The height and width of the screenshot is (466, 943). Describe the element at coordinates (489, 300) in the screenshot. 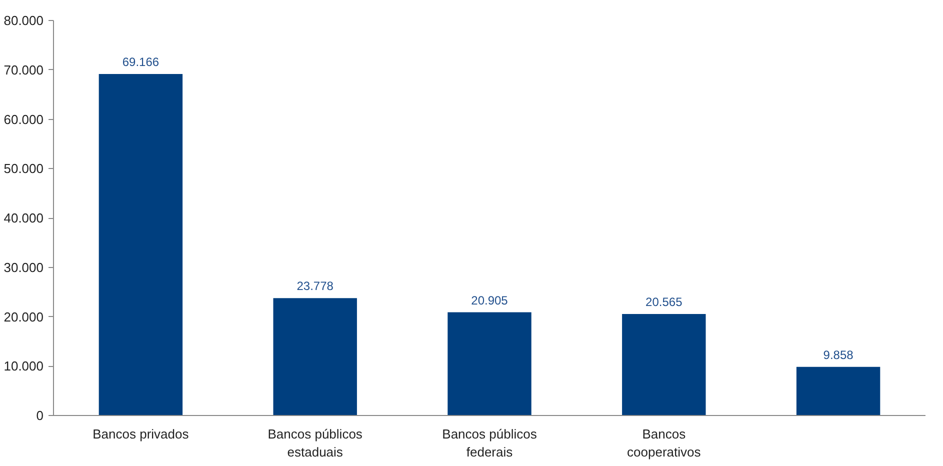

I see `data-label: 20.905` at that location.